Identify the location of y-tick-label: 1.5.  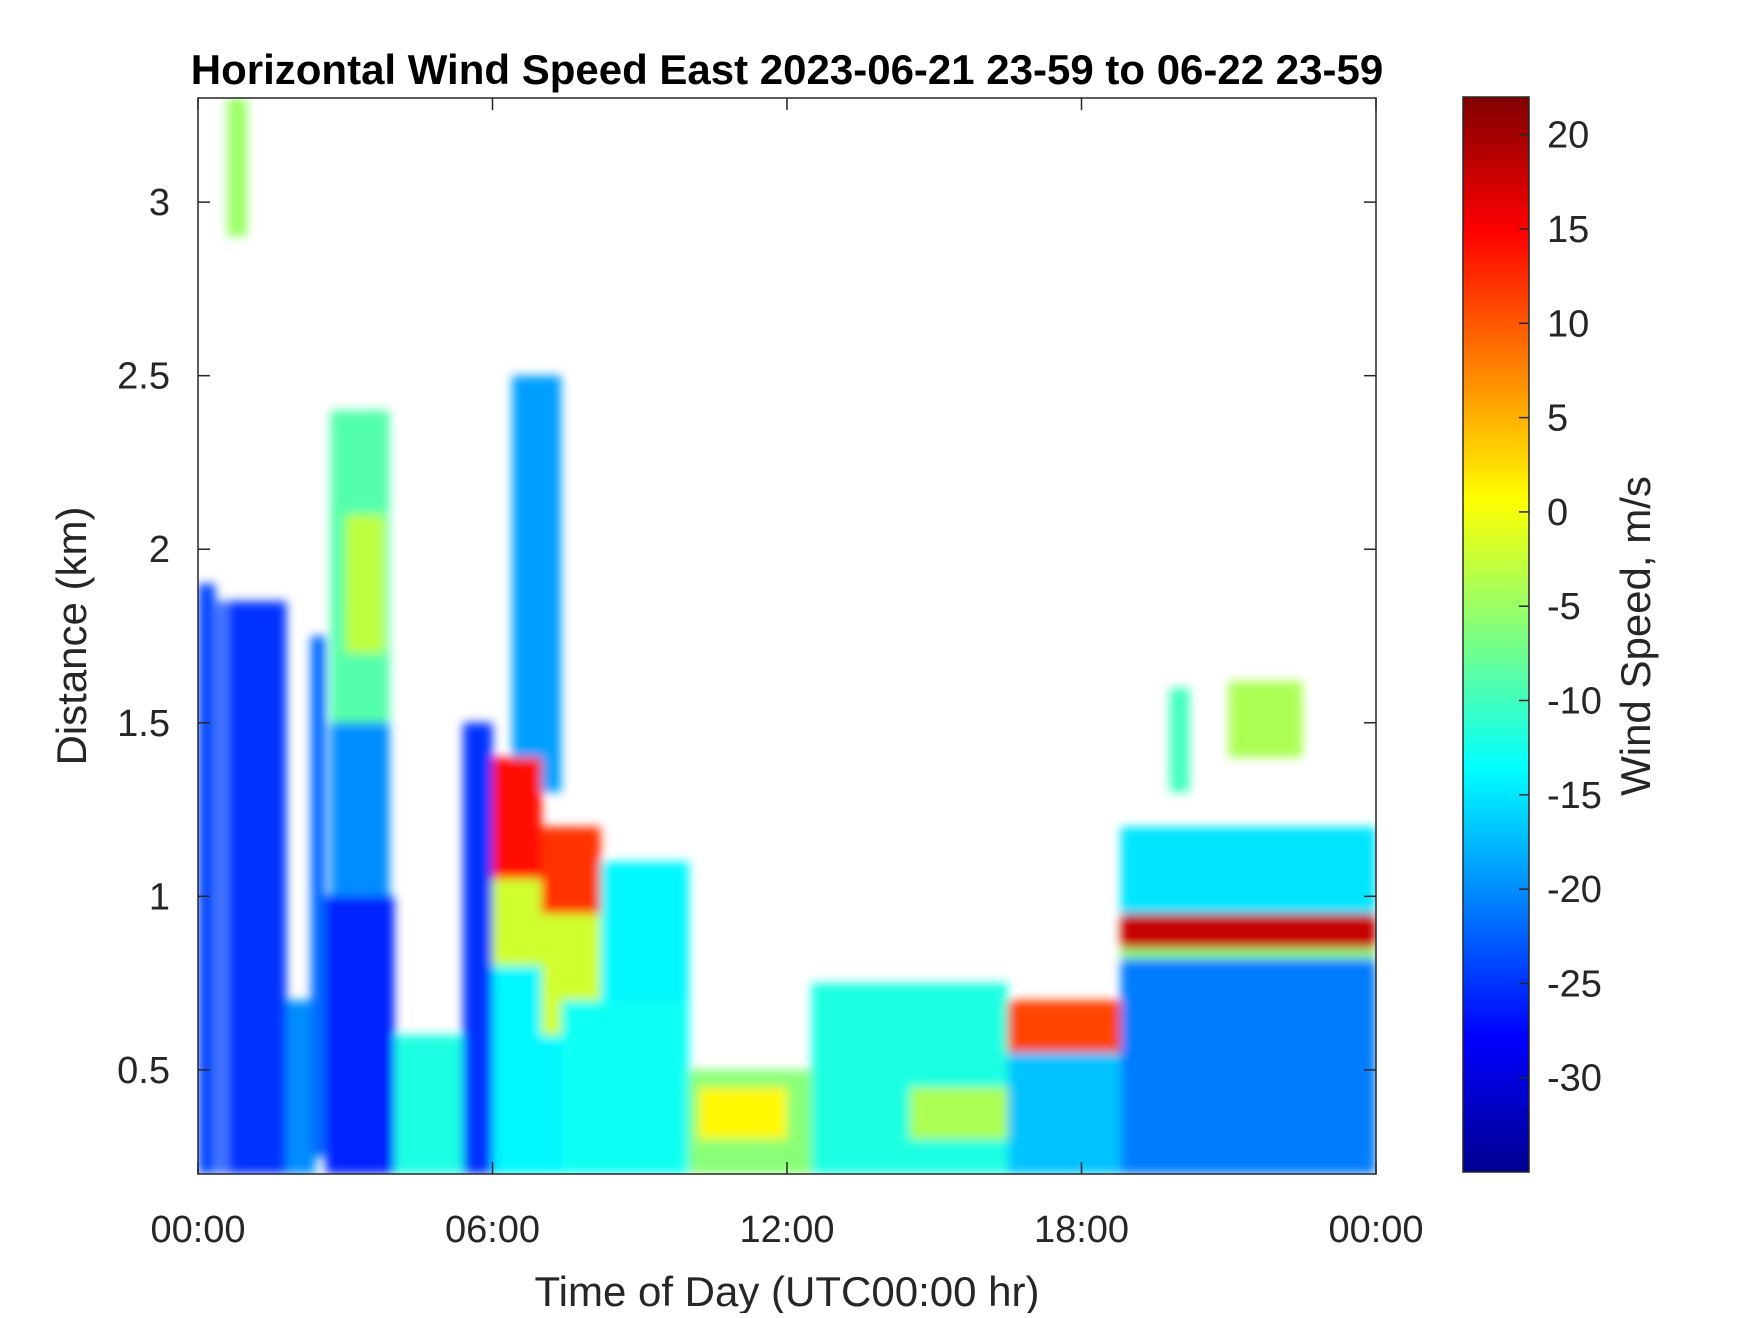
(143, 724).